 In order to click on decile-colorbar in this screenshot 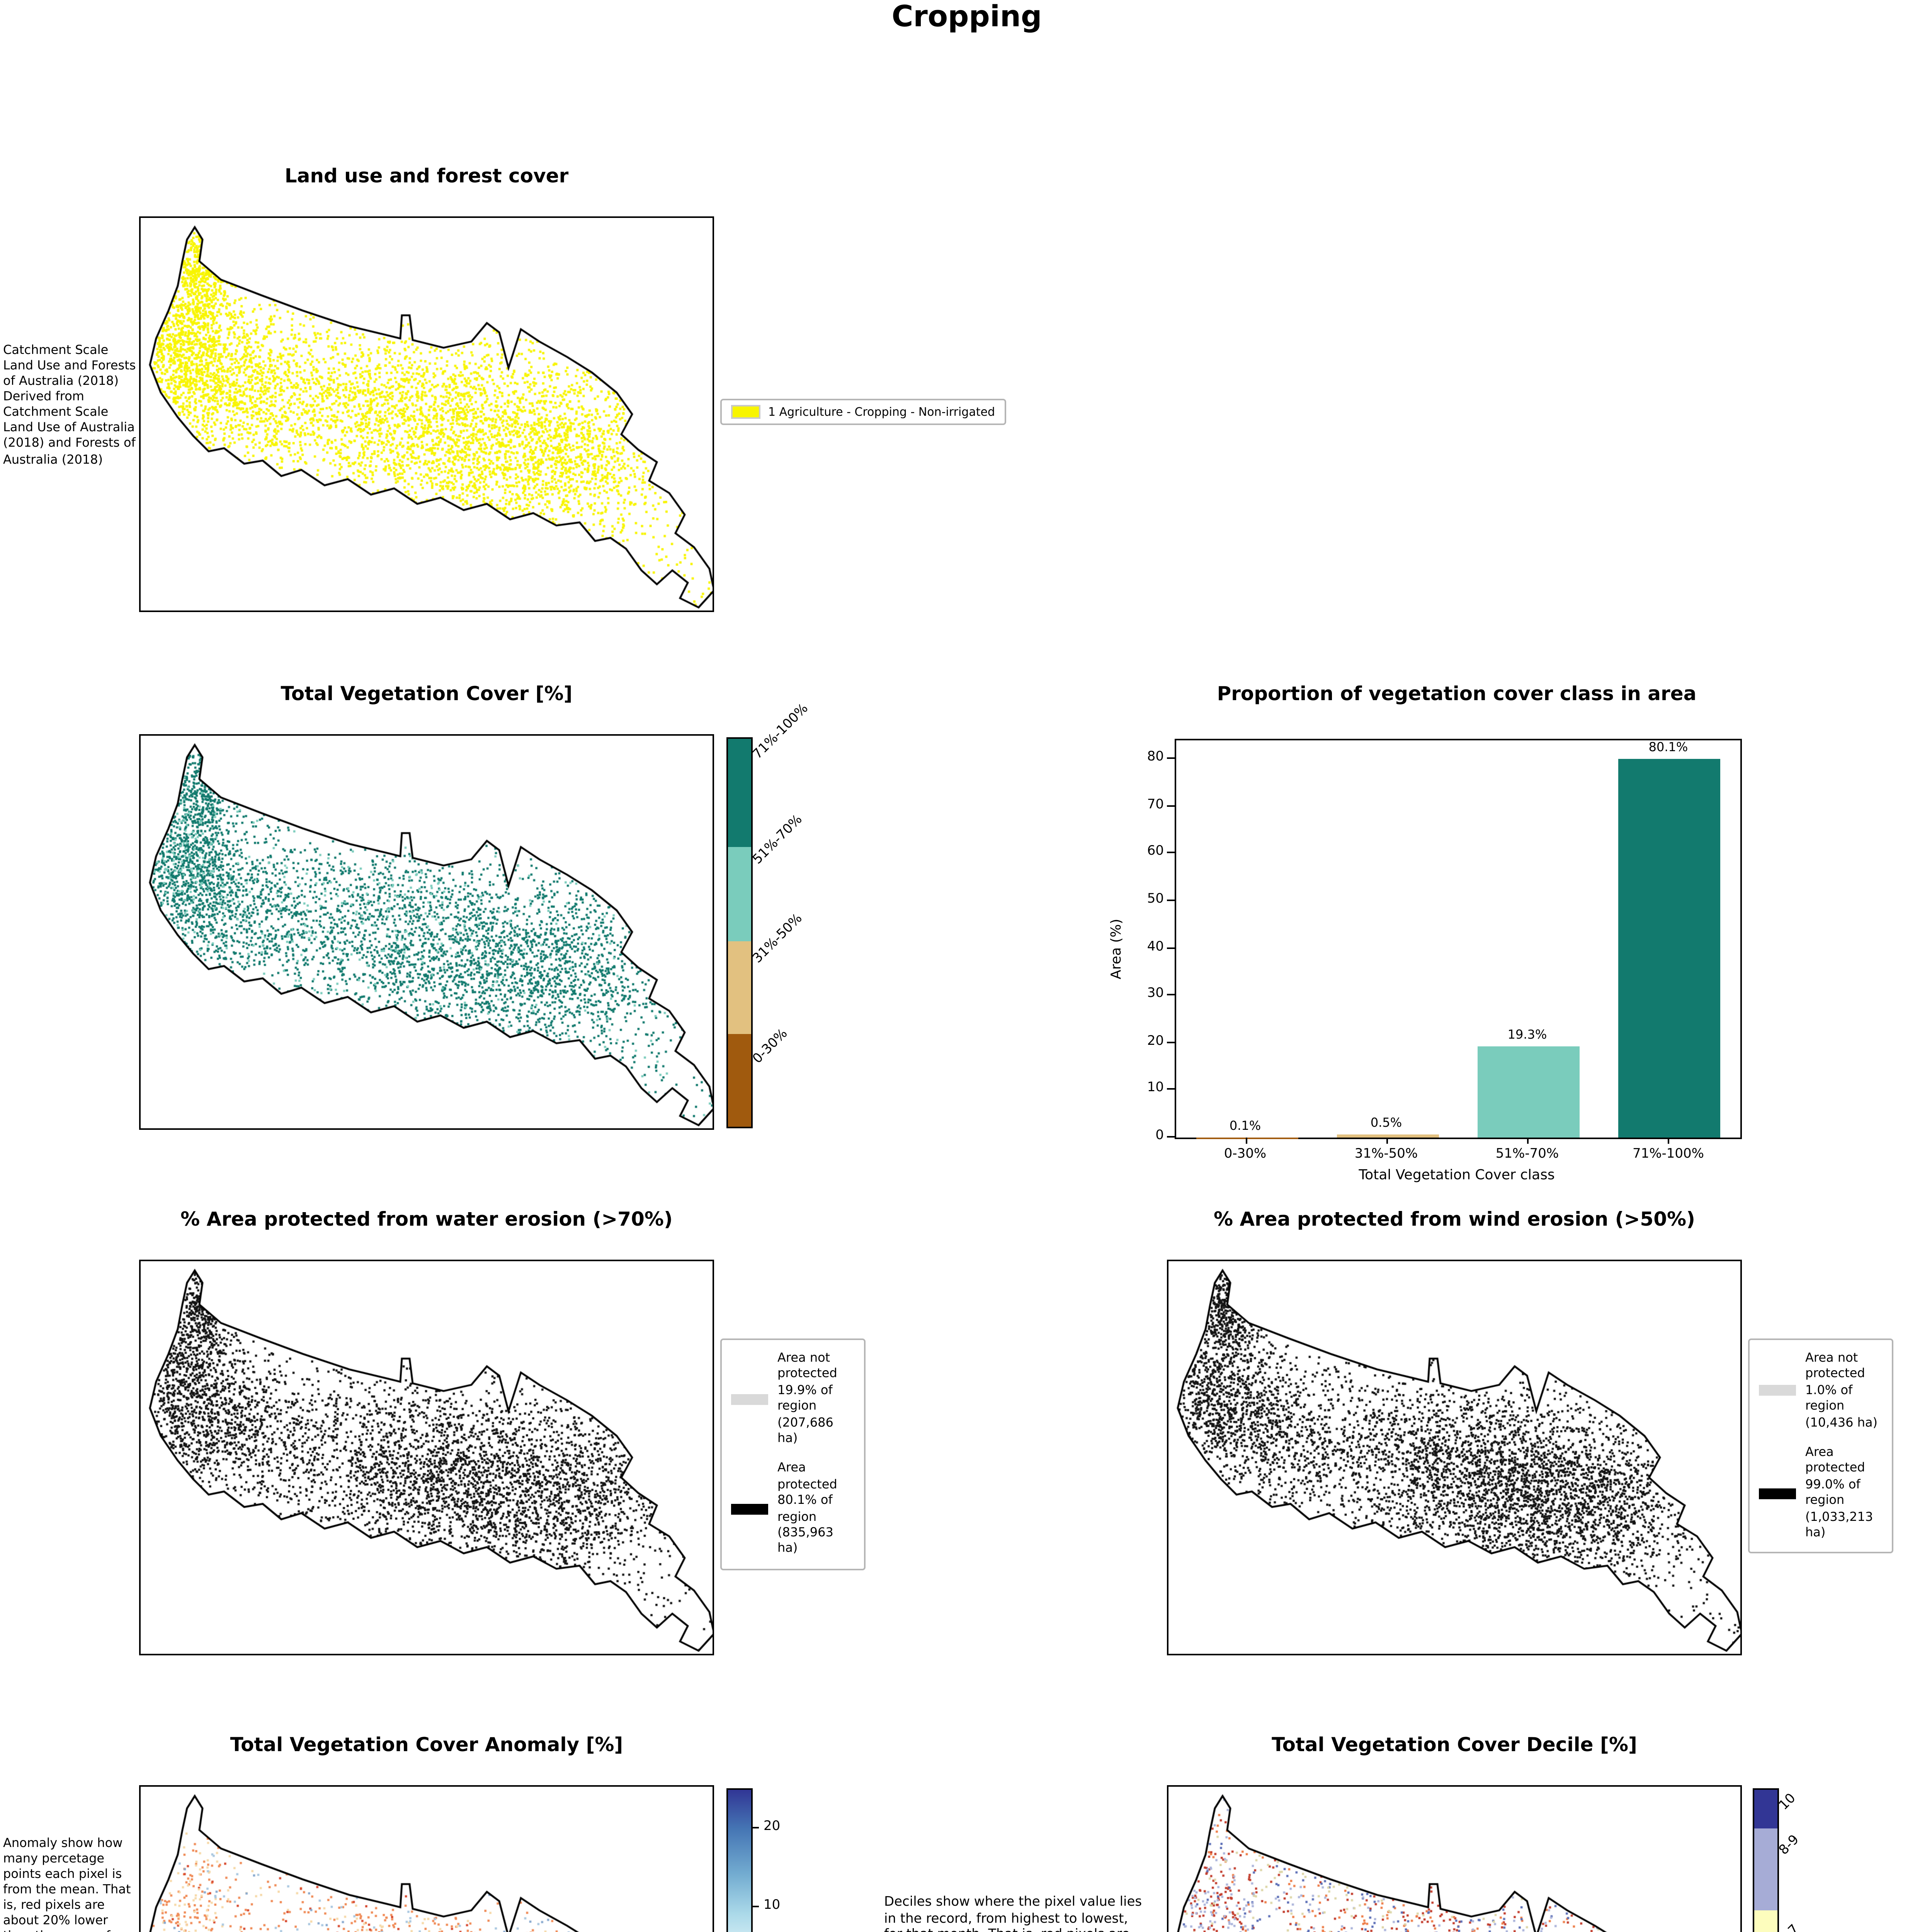, I will do `click(1766, 1860)`.